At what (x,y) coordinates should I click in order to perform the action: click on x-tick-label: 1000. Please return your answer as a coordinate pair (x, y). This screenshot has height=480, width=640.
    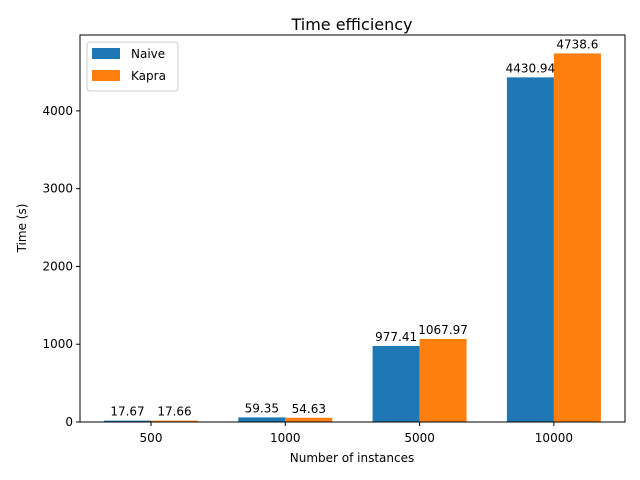
    Looking at the image, I should click on (285, 438).